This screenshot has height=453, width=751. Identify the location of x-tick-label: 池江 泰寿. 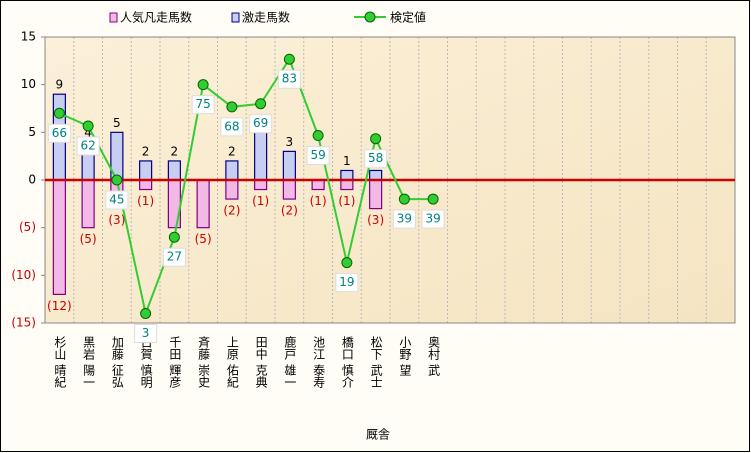
(319, 362).